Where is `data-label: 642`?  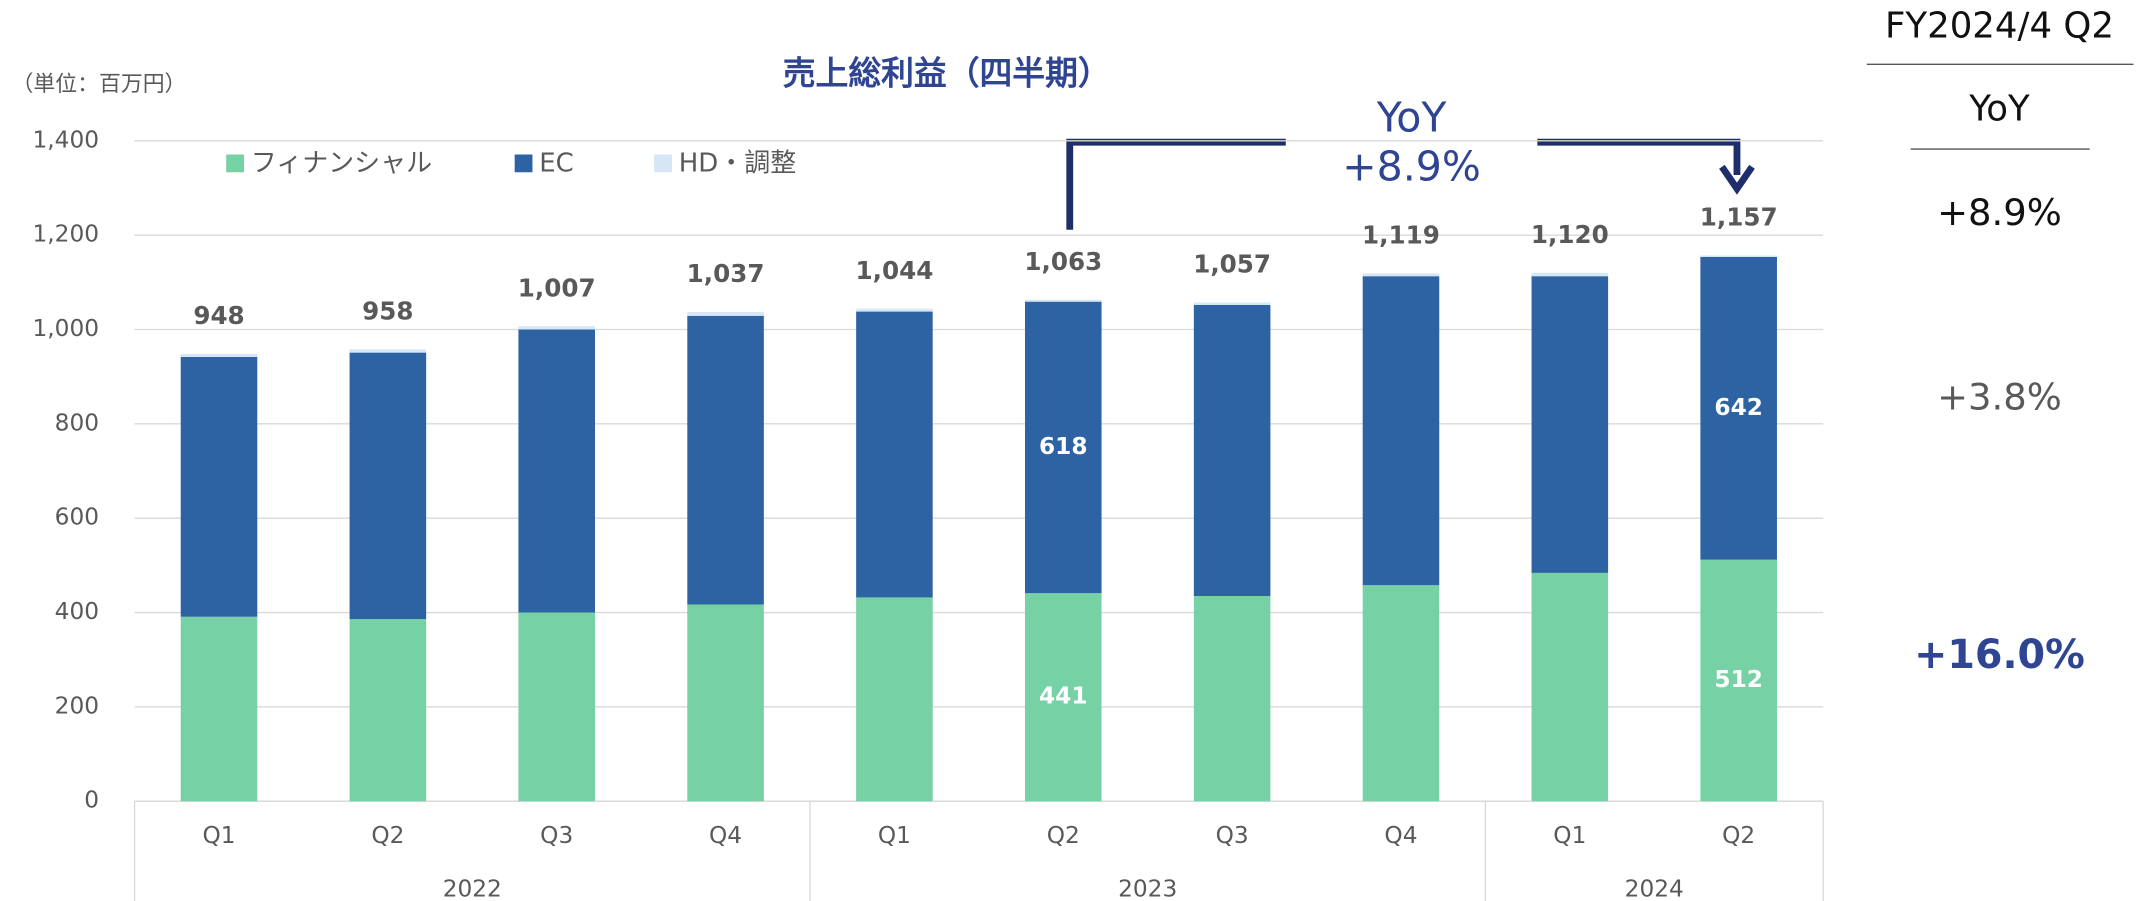
data-label: 642 is located at coordinates (1738, 407).